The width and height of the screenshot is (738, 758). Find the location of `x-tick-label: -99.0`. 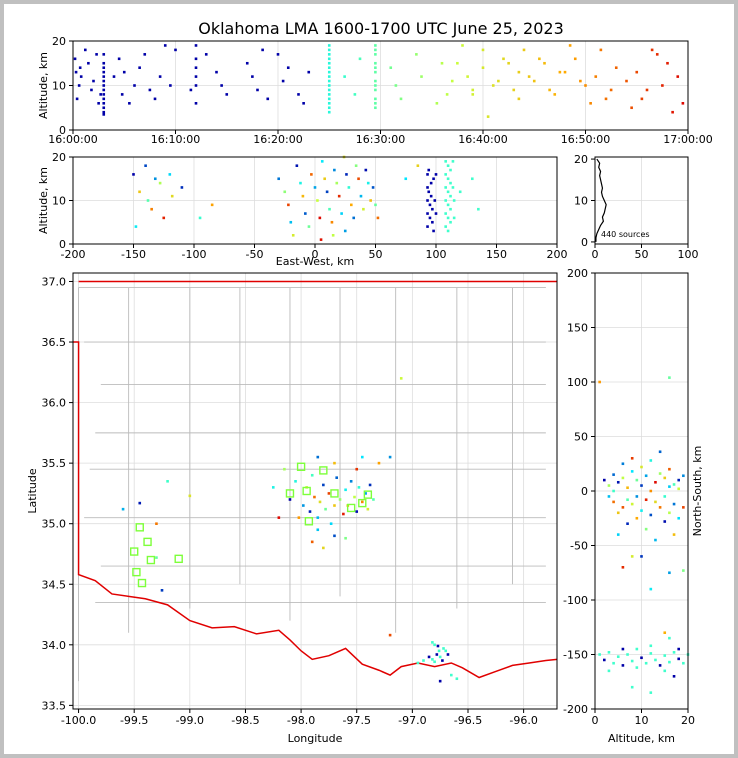

x-tick-label: -99.0 is located at coordinates (190, 720).